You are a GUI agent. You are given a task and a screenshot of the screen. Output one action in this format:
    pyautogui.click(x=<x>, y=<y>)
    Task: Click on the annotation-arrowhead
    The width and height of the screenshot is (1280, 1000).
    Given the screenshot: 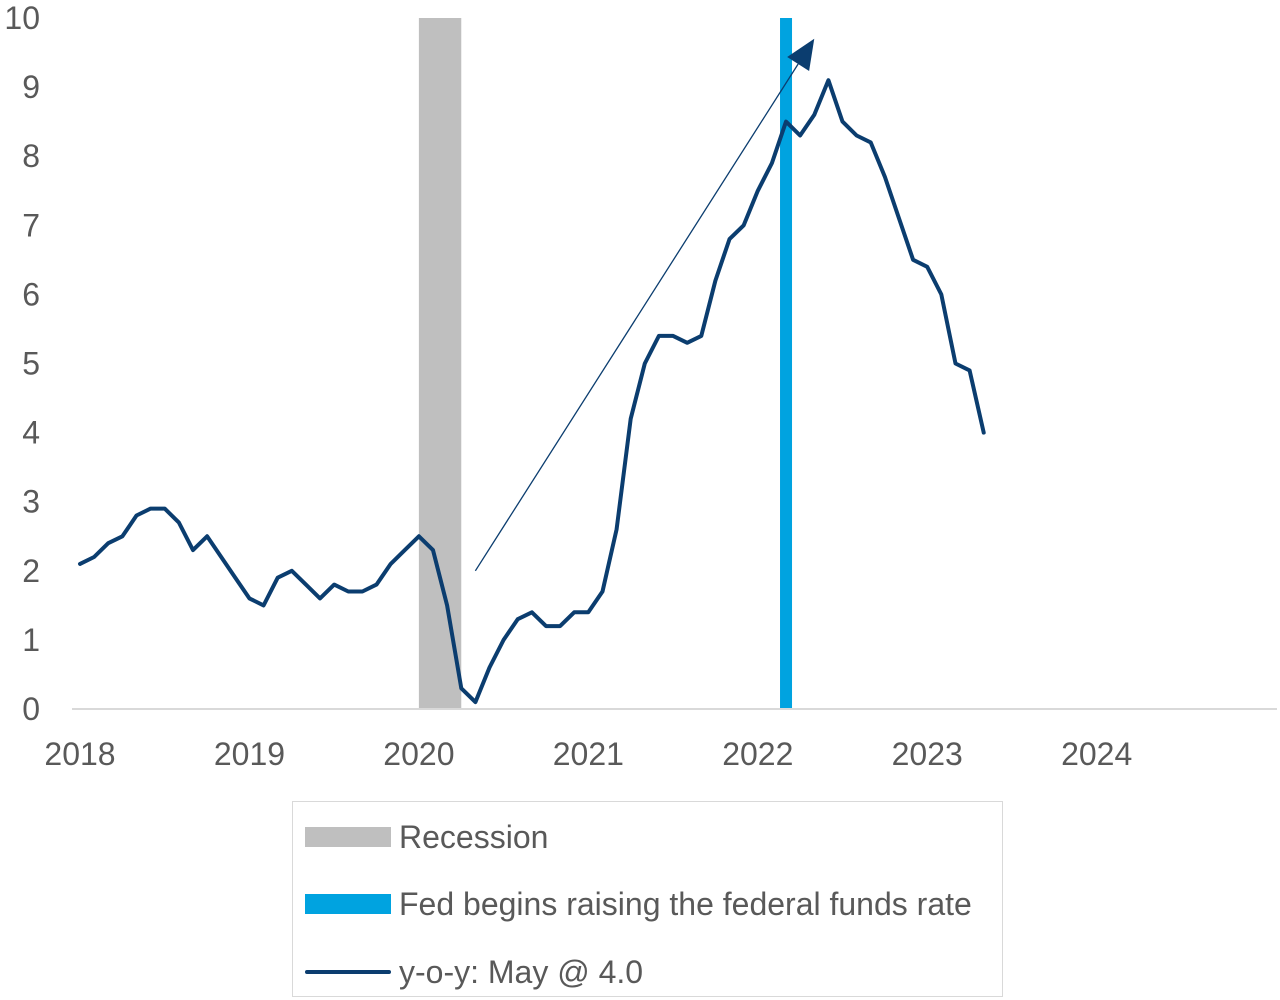 What is the action you would take?
    pyautogui.click(x=801, y=55)
    